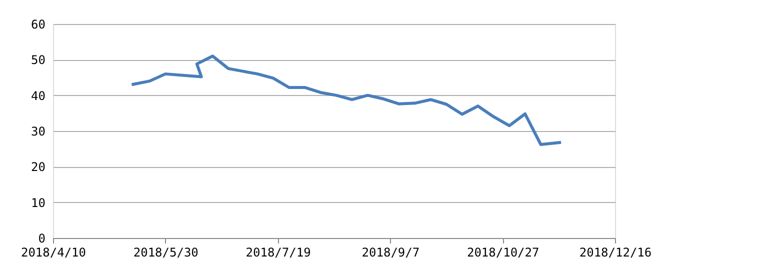  I want to click on x-tick-label: 2018/4/10, so click(53, 253).